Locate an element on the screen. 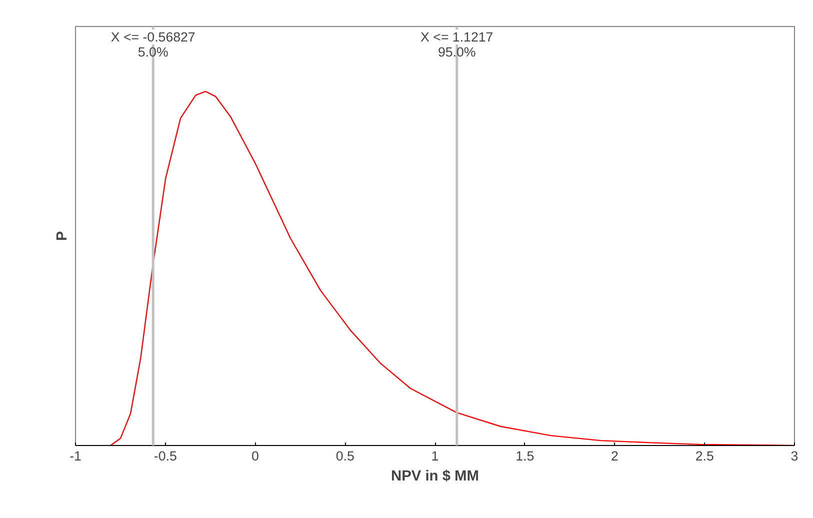 Image resolution: width=813 pixels, height=518 pixels. x-tick-label: 2 is located at coordinates (614, 456).